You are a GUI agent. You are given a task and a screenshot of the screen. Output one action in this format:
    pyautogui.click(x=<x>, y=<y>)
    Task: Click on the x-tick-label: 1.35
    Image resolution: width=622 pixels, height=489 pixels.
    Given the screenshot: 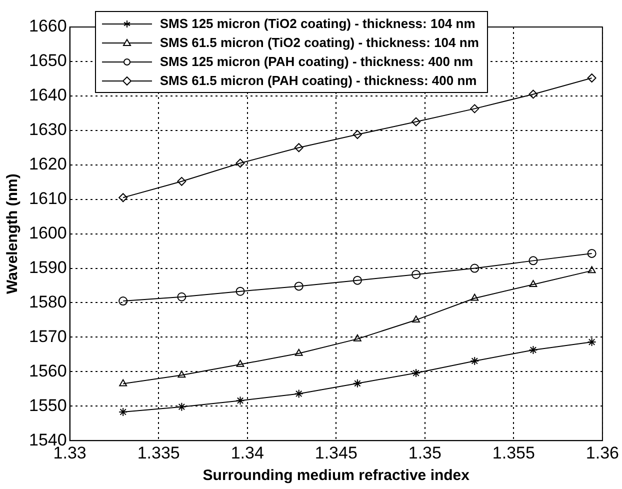 What is the action you would take?
    pyautogui.click(x=425, y=452)
    